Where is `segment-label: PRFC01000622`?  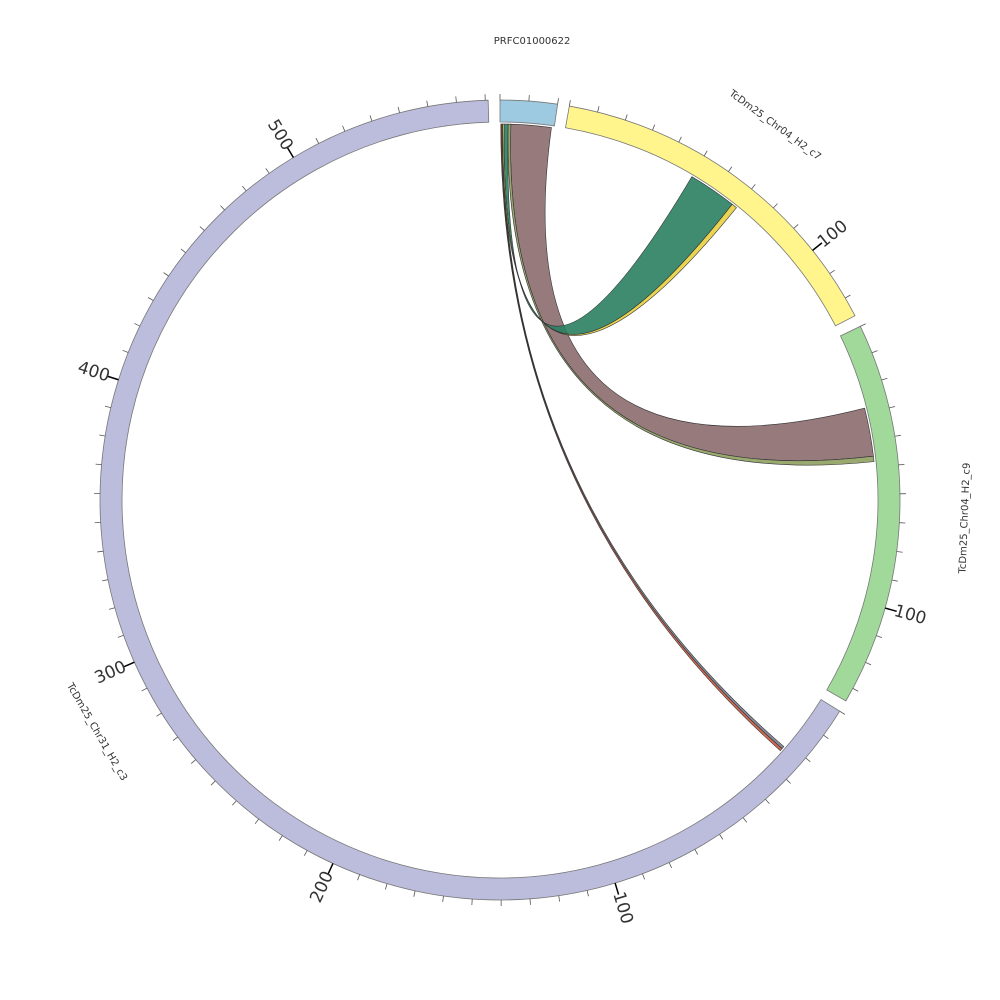
segment-label: PRFC01000622 is located at coordinates (532, 41).